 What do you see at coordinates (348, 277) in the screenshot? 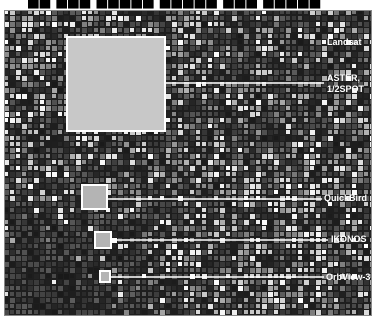
I see `orbview-label: OrbView-3` at bounding box center [348, 277].